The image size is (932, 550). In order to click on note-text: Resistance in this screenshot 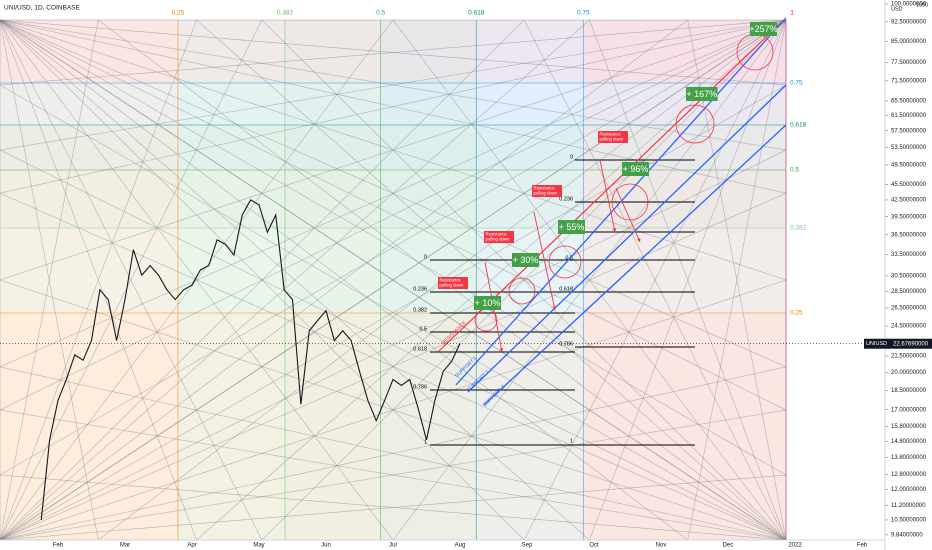, I will do `click(611, 133)`.